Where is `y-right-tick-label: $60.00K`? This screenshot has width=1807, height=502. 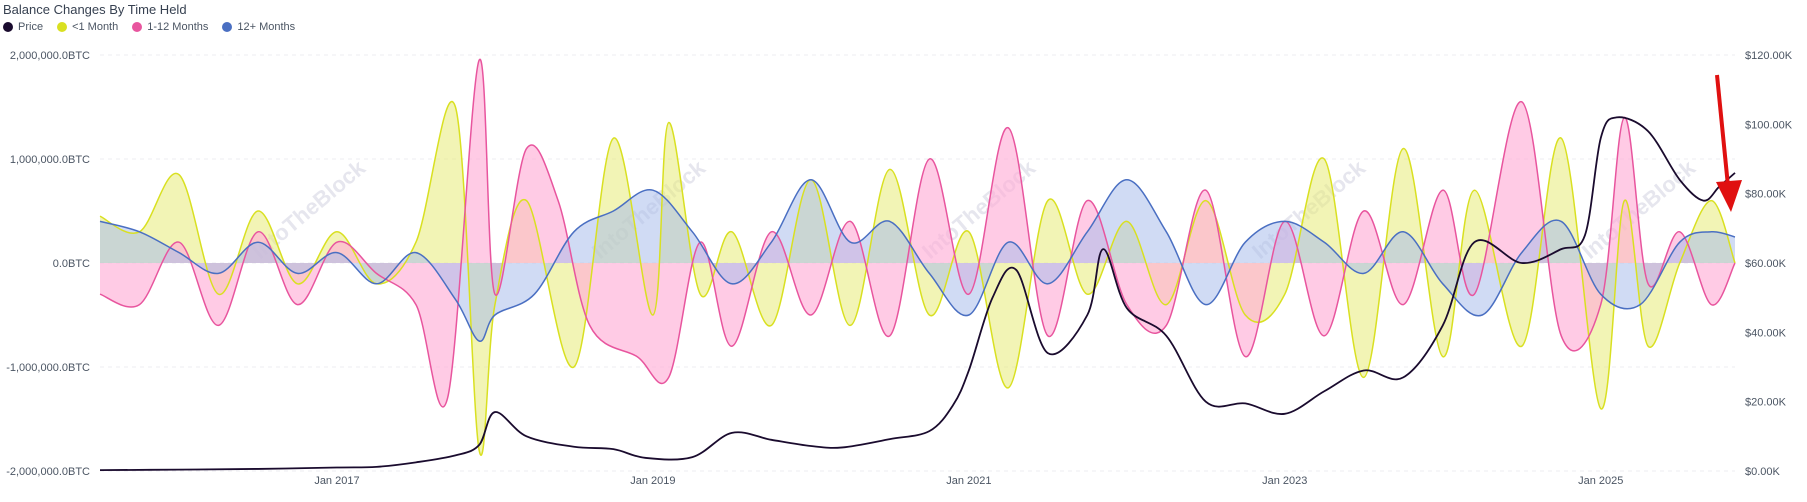 y-right-tick-label: $60.00K is located at coordinates (1766, 264).